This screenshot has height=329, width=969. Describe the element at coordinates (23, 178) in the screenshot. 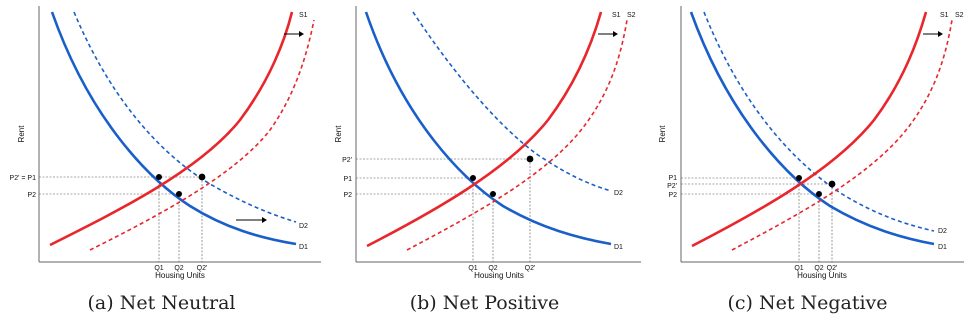

I see `price-label: P2' = P1` at that location.